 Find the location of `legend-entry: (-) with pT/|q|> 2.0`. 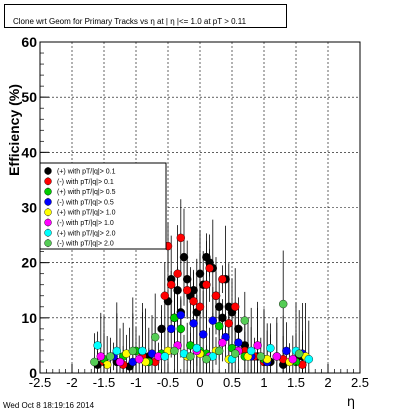

legend-entry: (-) with pT/|q|> 2.0 is located at coordinates (85, 244).